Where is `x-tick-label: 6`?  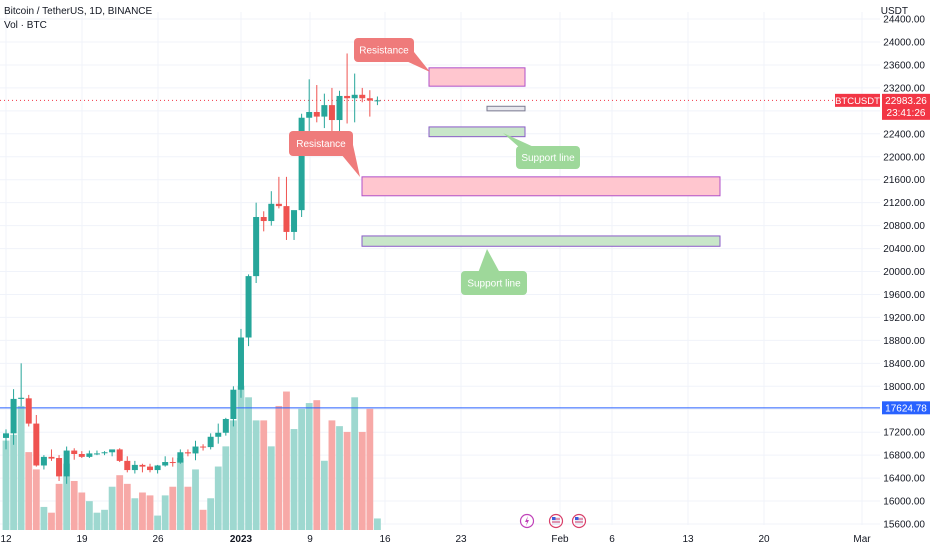
x-tick-label: 6 is located at coordinates (612, 539).